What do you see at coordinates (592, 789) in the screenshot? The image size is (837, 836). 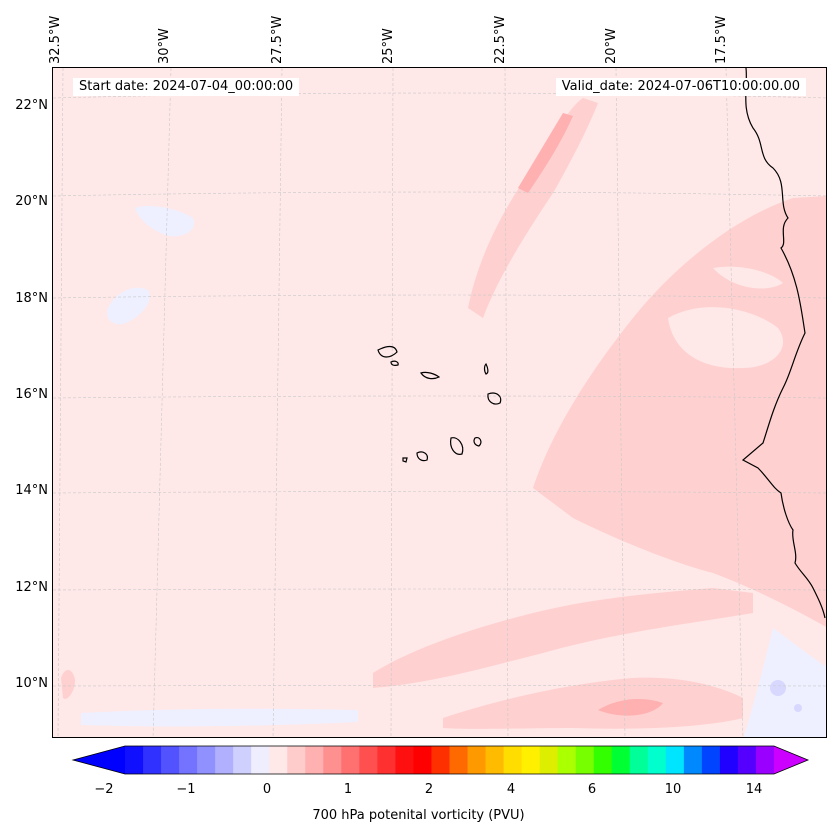 I see `colorbar-tick: 6` at bounding box center [592, 789].